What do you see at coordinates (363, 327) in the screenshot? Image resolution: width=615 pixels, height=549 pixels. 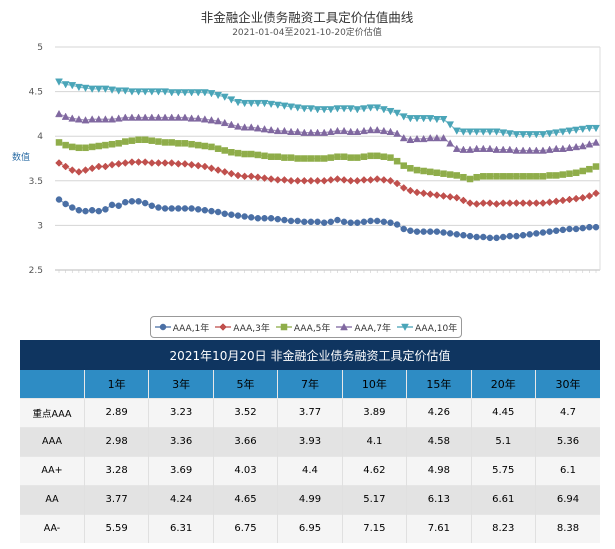 I see `legend-item: AAA,7年` at bounding box center [363, 327].